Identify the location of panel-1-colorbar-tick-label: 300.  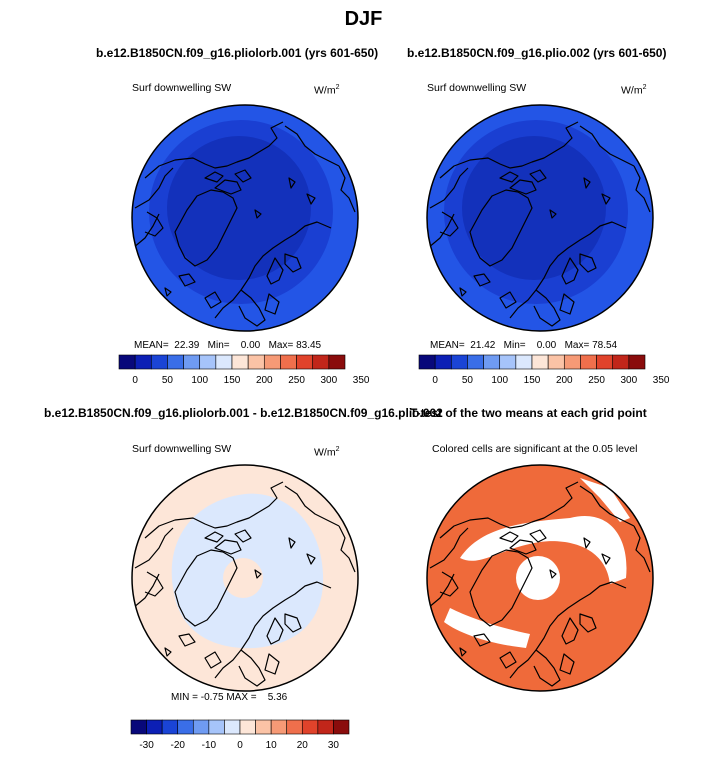
(329, 380).